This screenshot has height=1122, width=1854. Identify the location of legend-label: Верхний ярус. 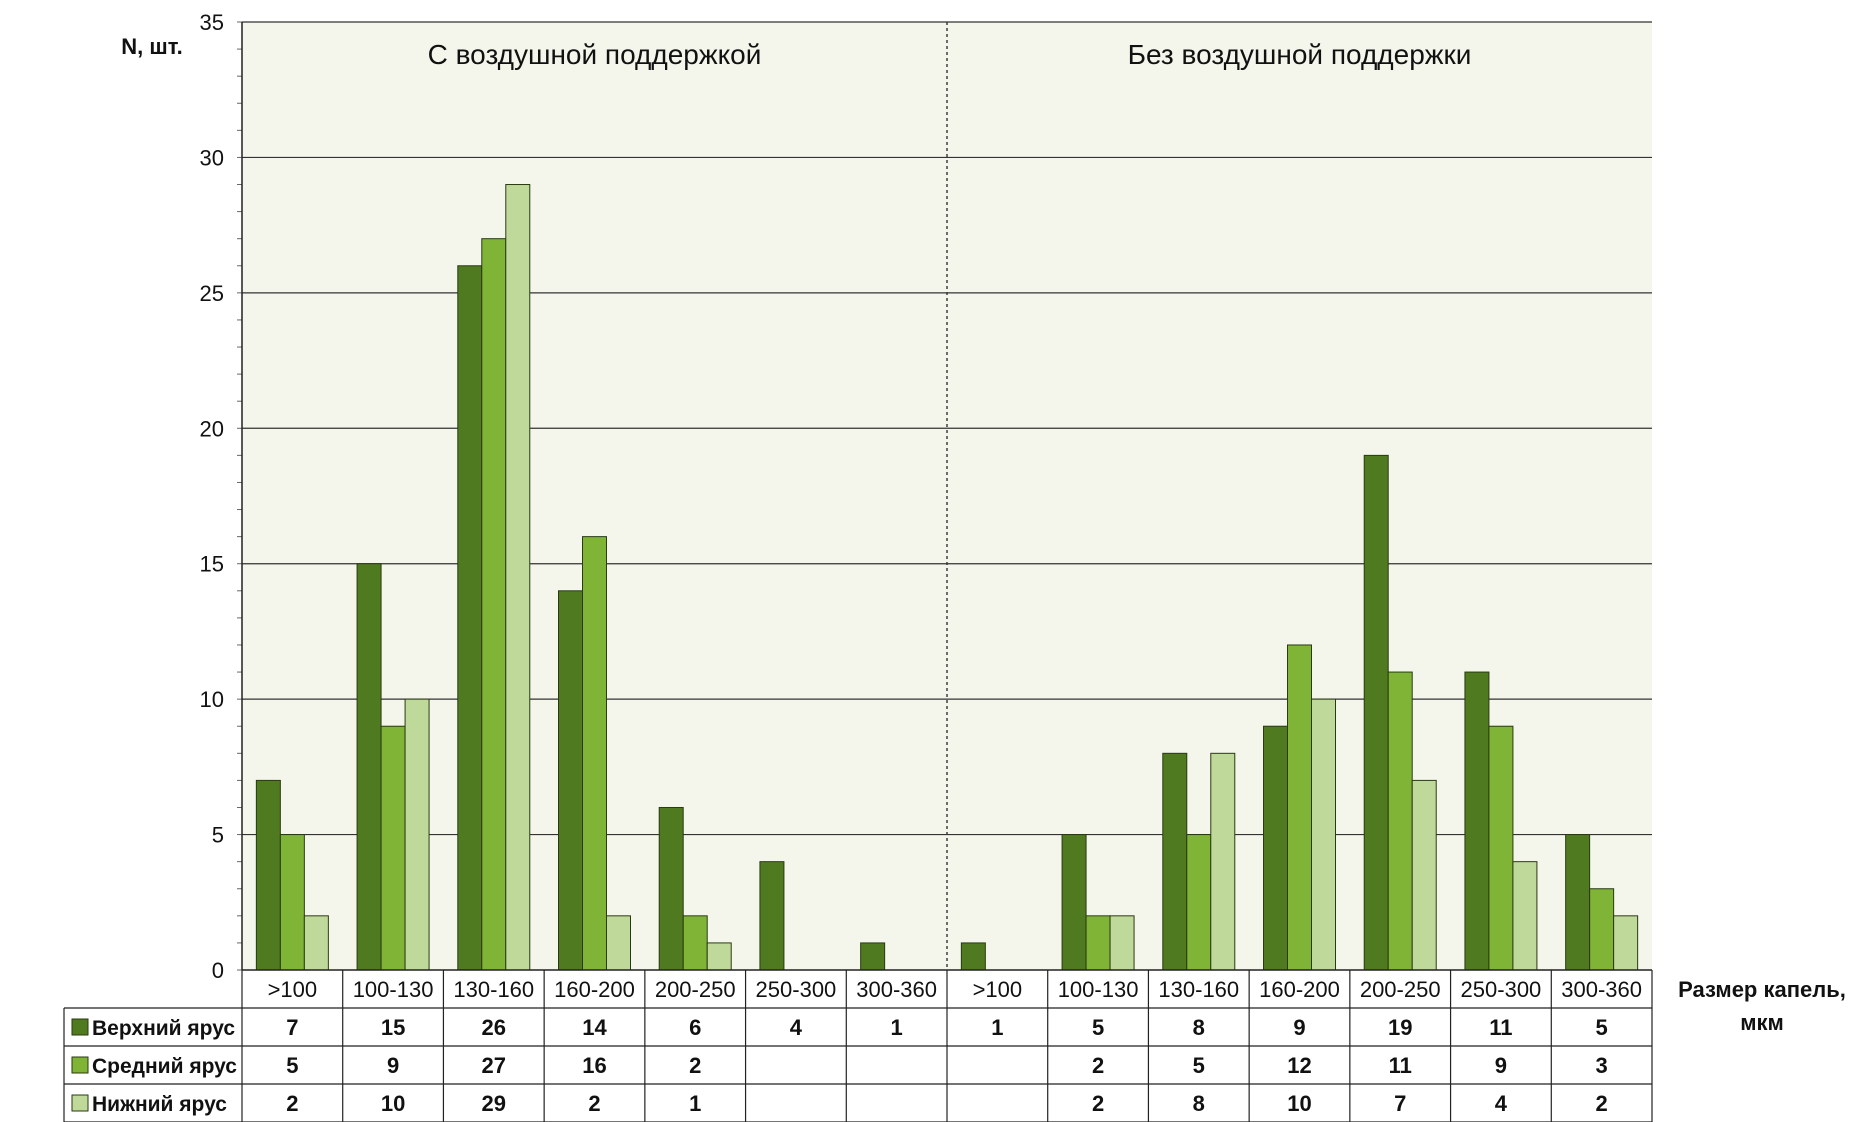
(163, 1028).